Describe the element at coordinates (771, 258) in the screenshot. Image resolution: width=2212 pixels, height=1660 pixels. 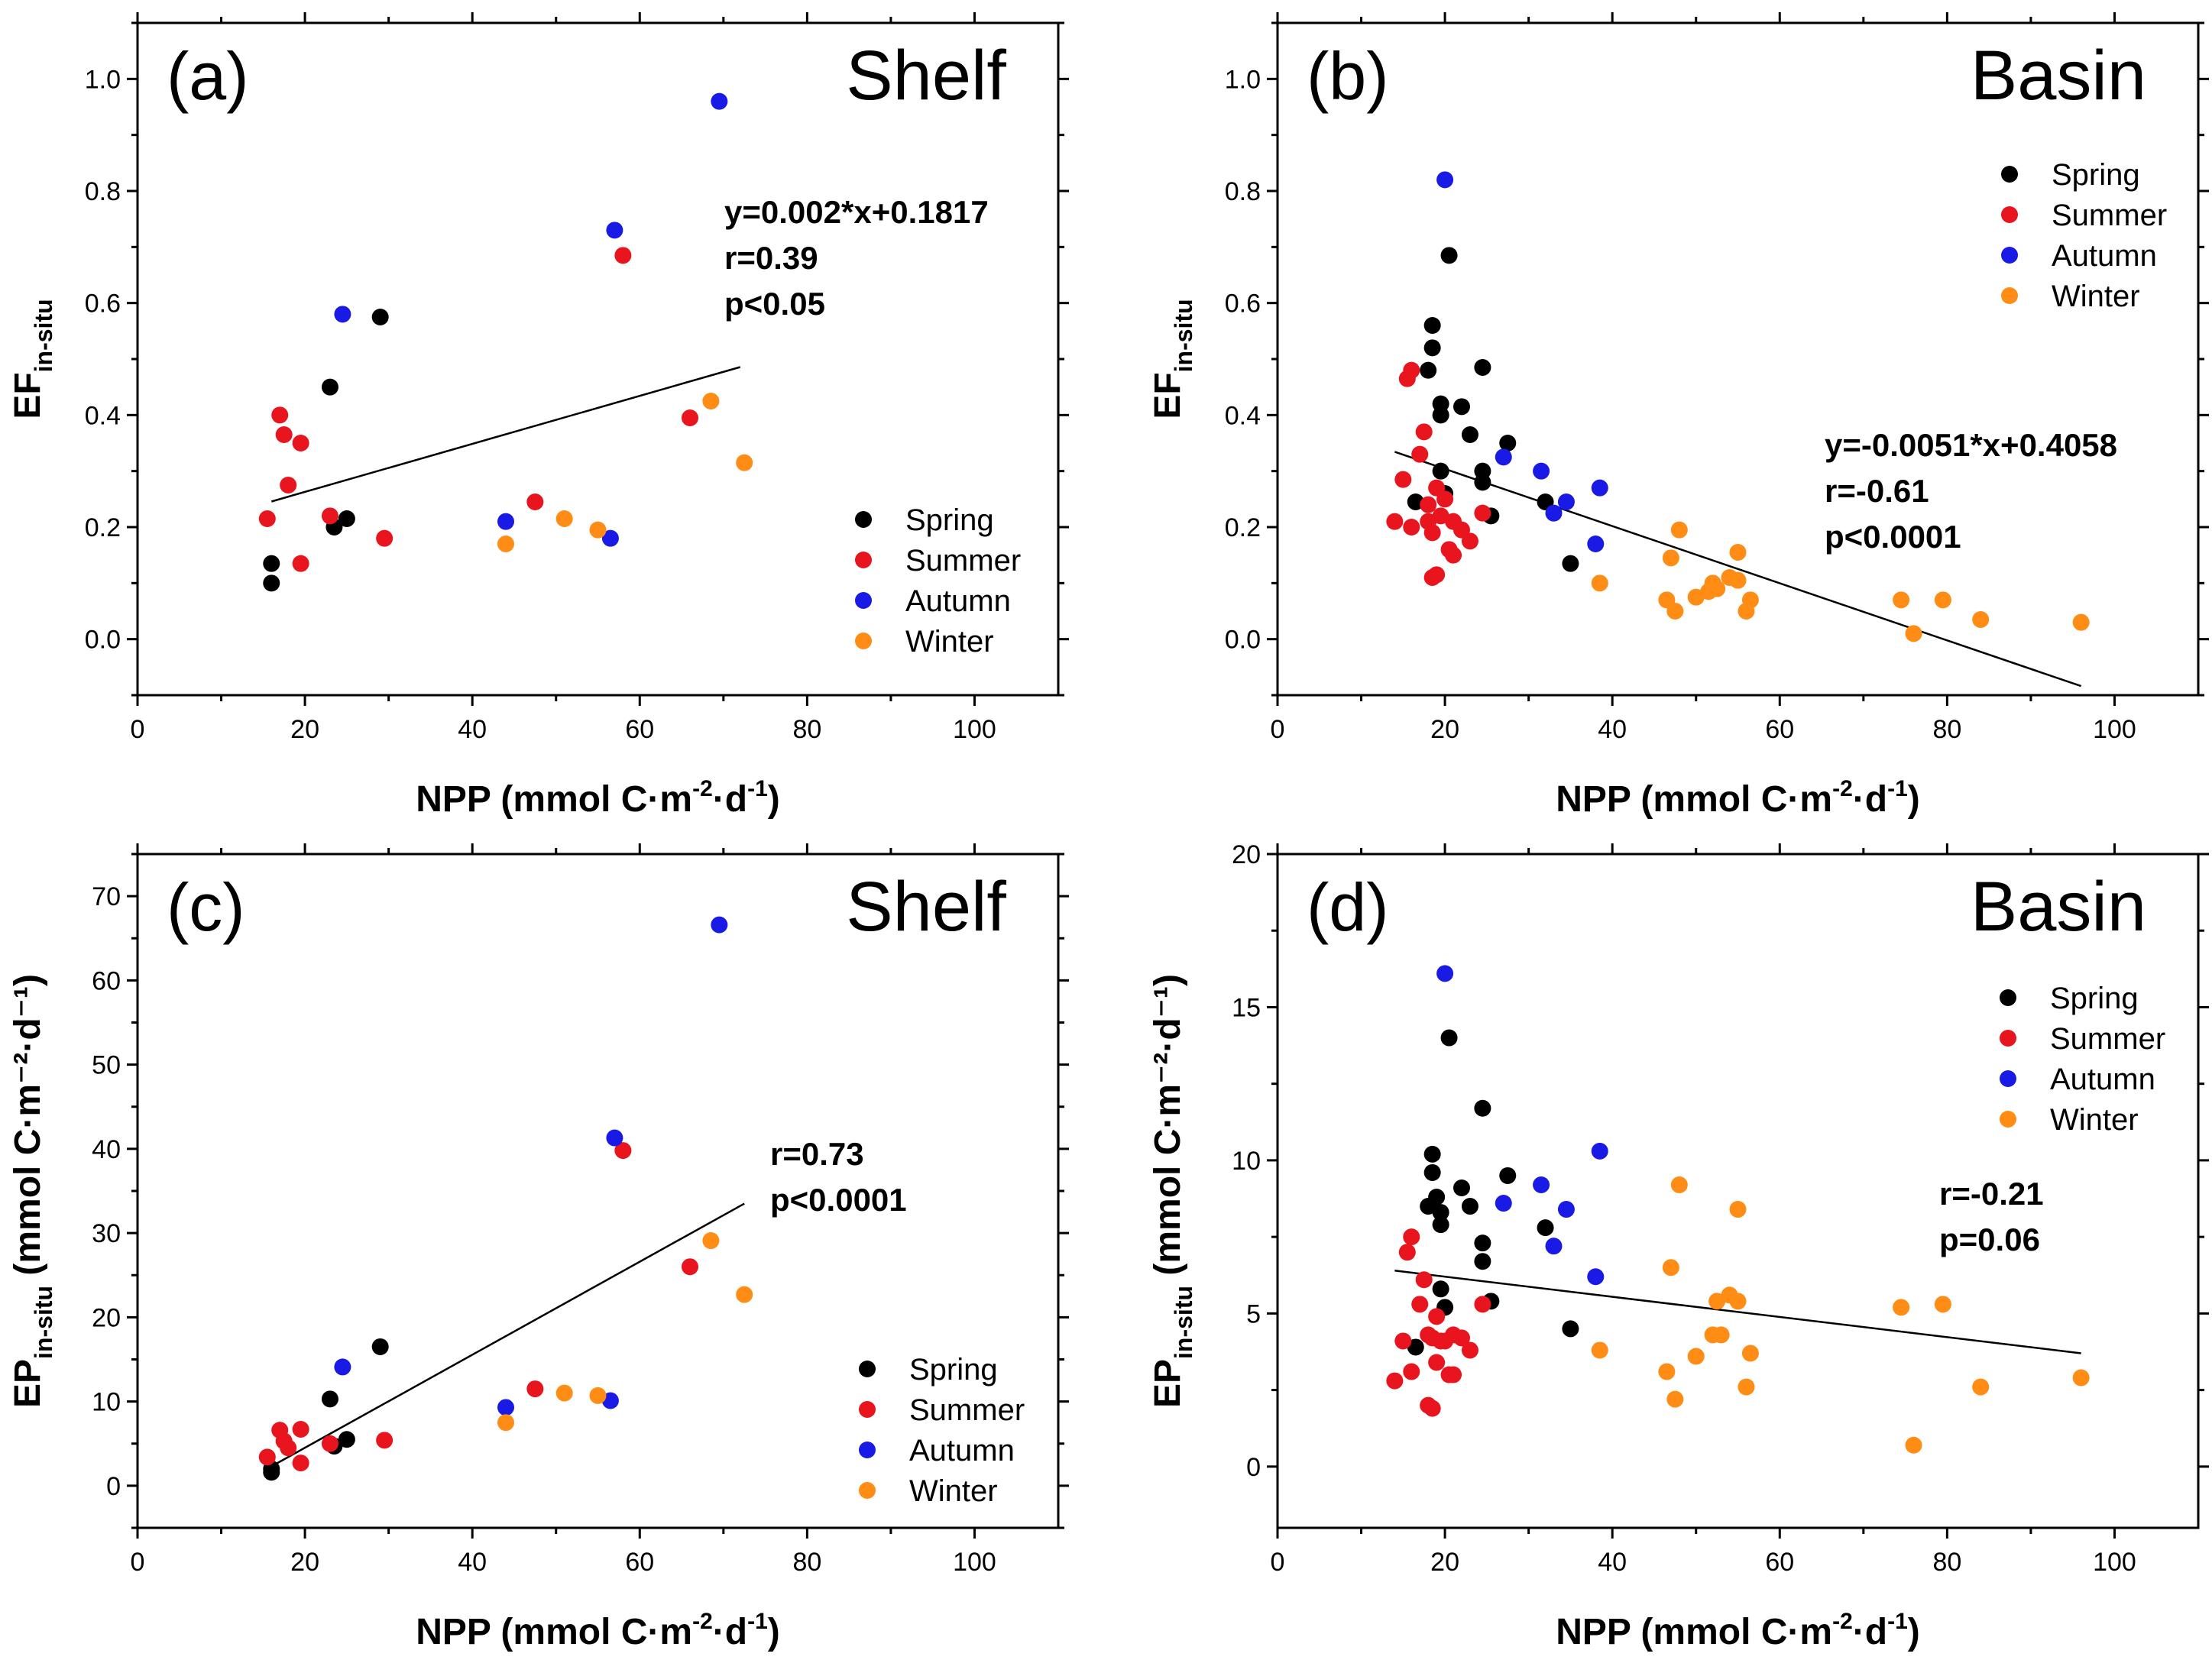
I see `stat-annotation: r=0.39` at that location.